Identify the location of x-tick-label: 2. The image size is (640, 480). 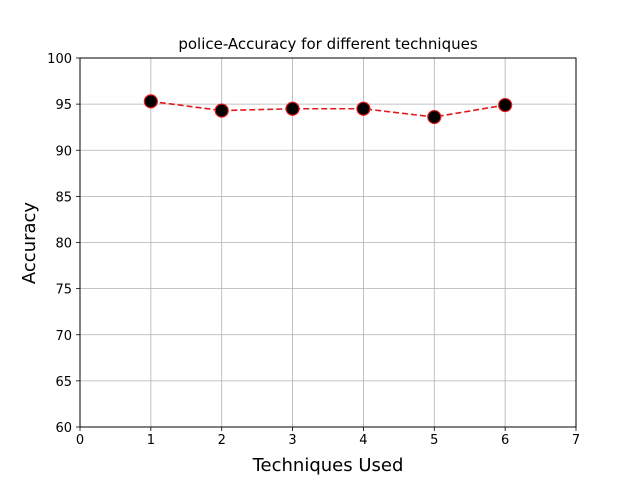
(222, 440).